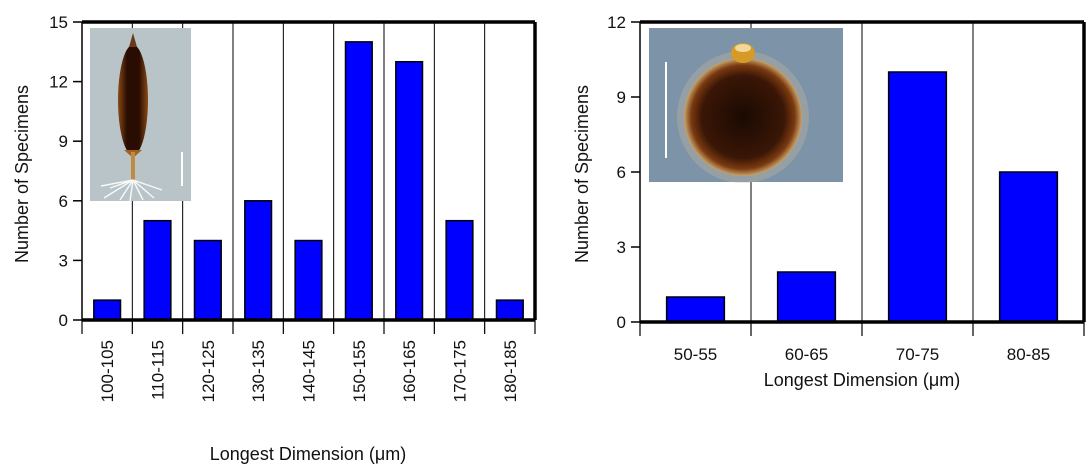 This screenshot has height=468, width=1086. What do you see at coordinates (460, 371) in the screenshot?
I see `left-x-tick-label: 170-175` at bounding box center [460, 371].